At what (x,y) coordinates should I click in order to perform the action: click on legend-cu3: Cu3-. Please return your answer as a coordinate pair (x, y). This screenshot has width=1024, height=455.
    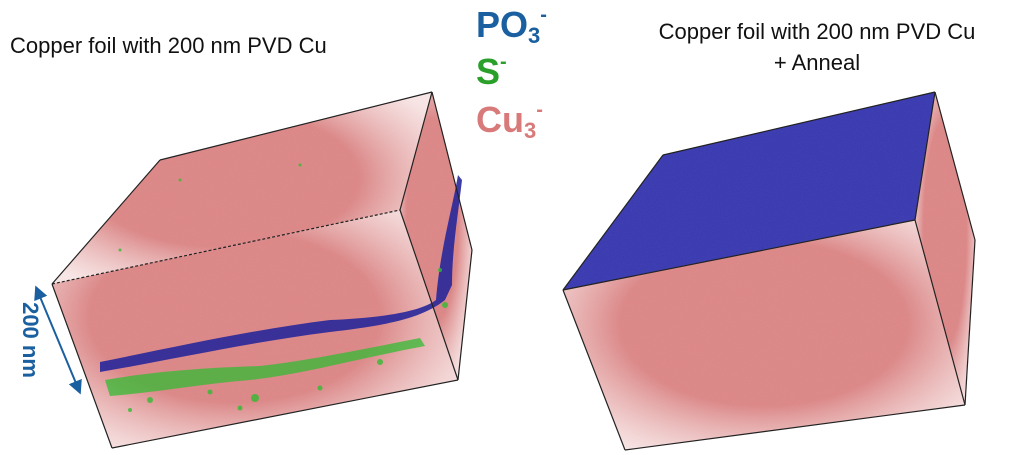
    Looking at the image, I should click on (509, 121).